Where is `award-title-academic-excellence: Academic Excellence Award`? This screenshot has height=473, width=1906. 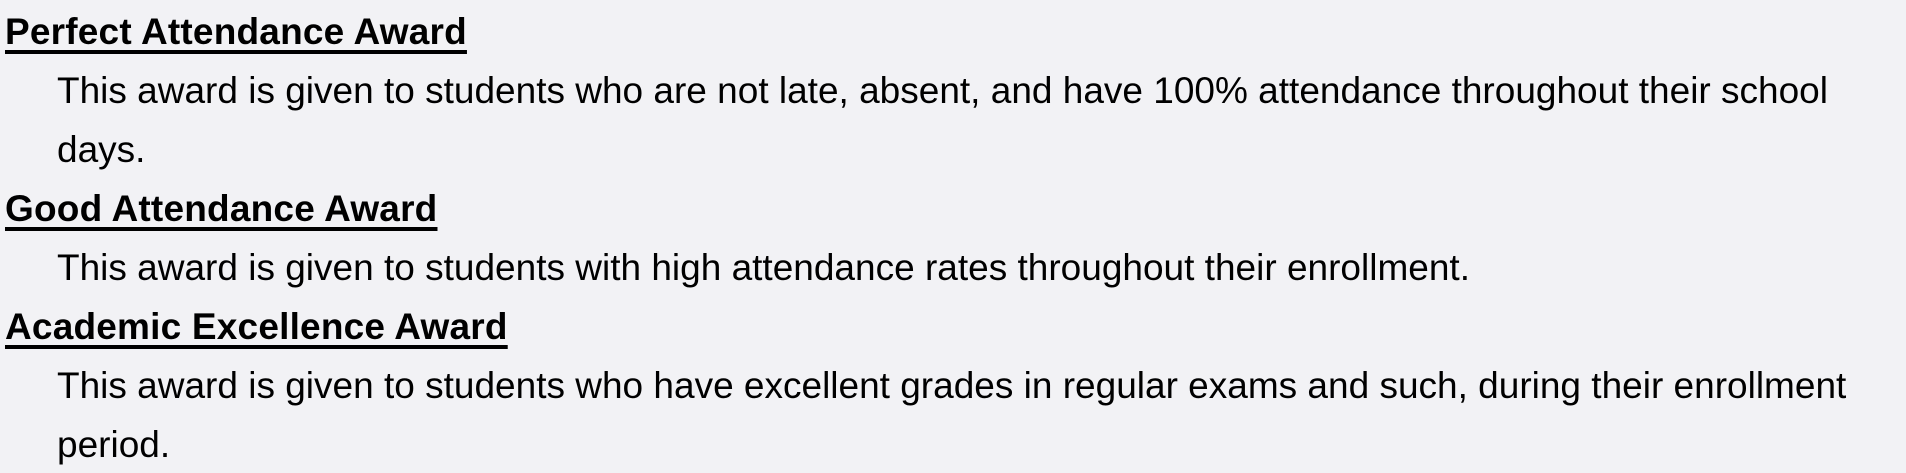 award-title-academic-excellence: Academic Excellence Award is located at coordinates (256, 326).